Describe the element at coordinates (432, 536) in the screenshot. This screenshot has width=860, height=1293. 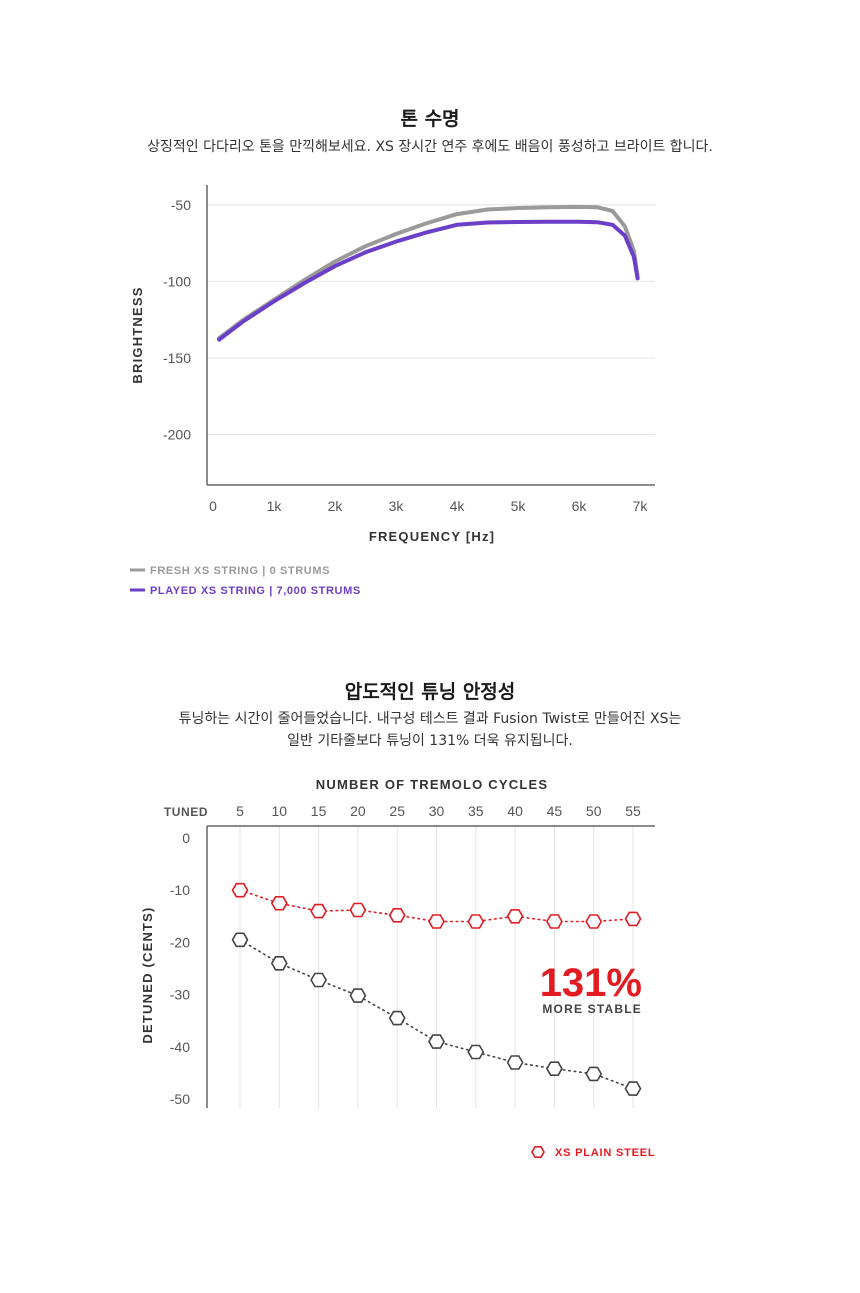
I see `x-axis-label: FREQUENCY [Hz]` at that location.